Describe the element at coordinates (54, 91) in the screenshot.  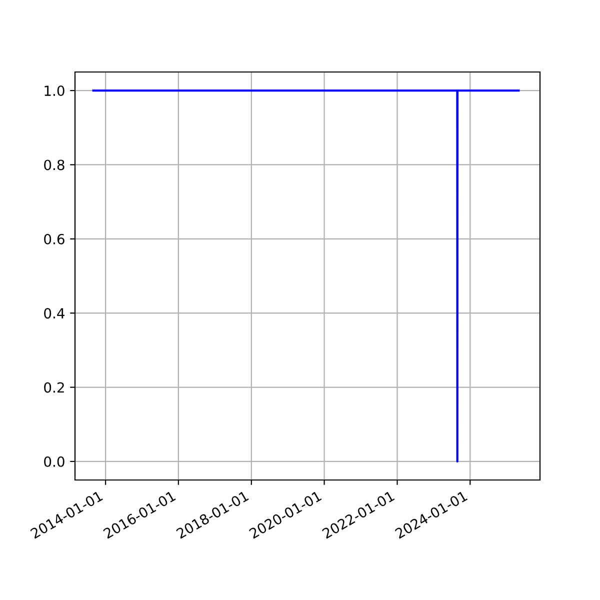
I see `y-tick-label: 1.0` at that location.